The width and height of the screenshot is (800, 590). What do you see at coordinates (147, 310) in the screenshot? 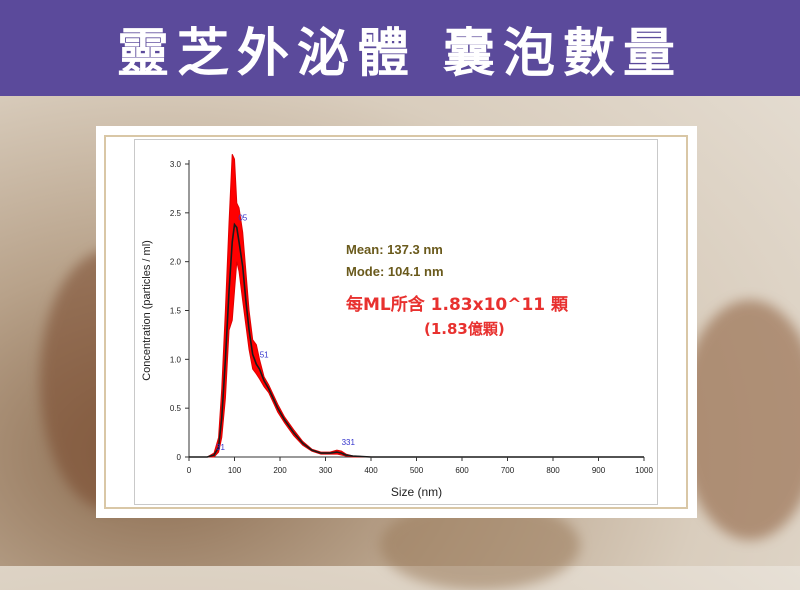
I see `y-axis-label: Concentration (particles / ml)` at bounding box center [147, 310].